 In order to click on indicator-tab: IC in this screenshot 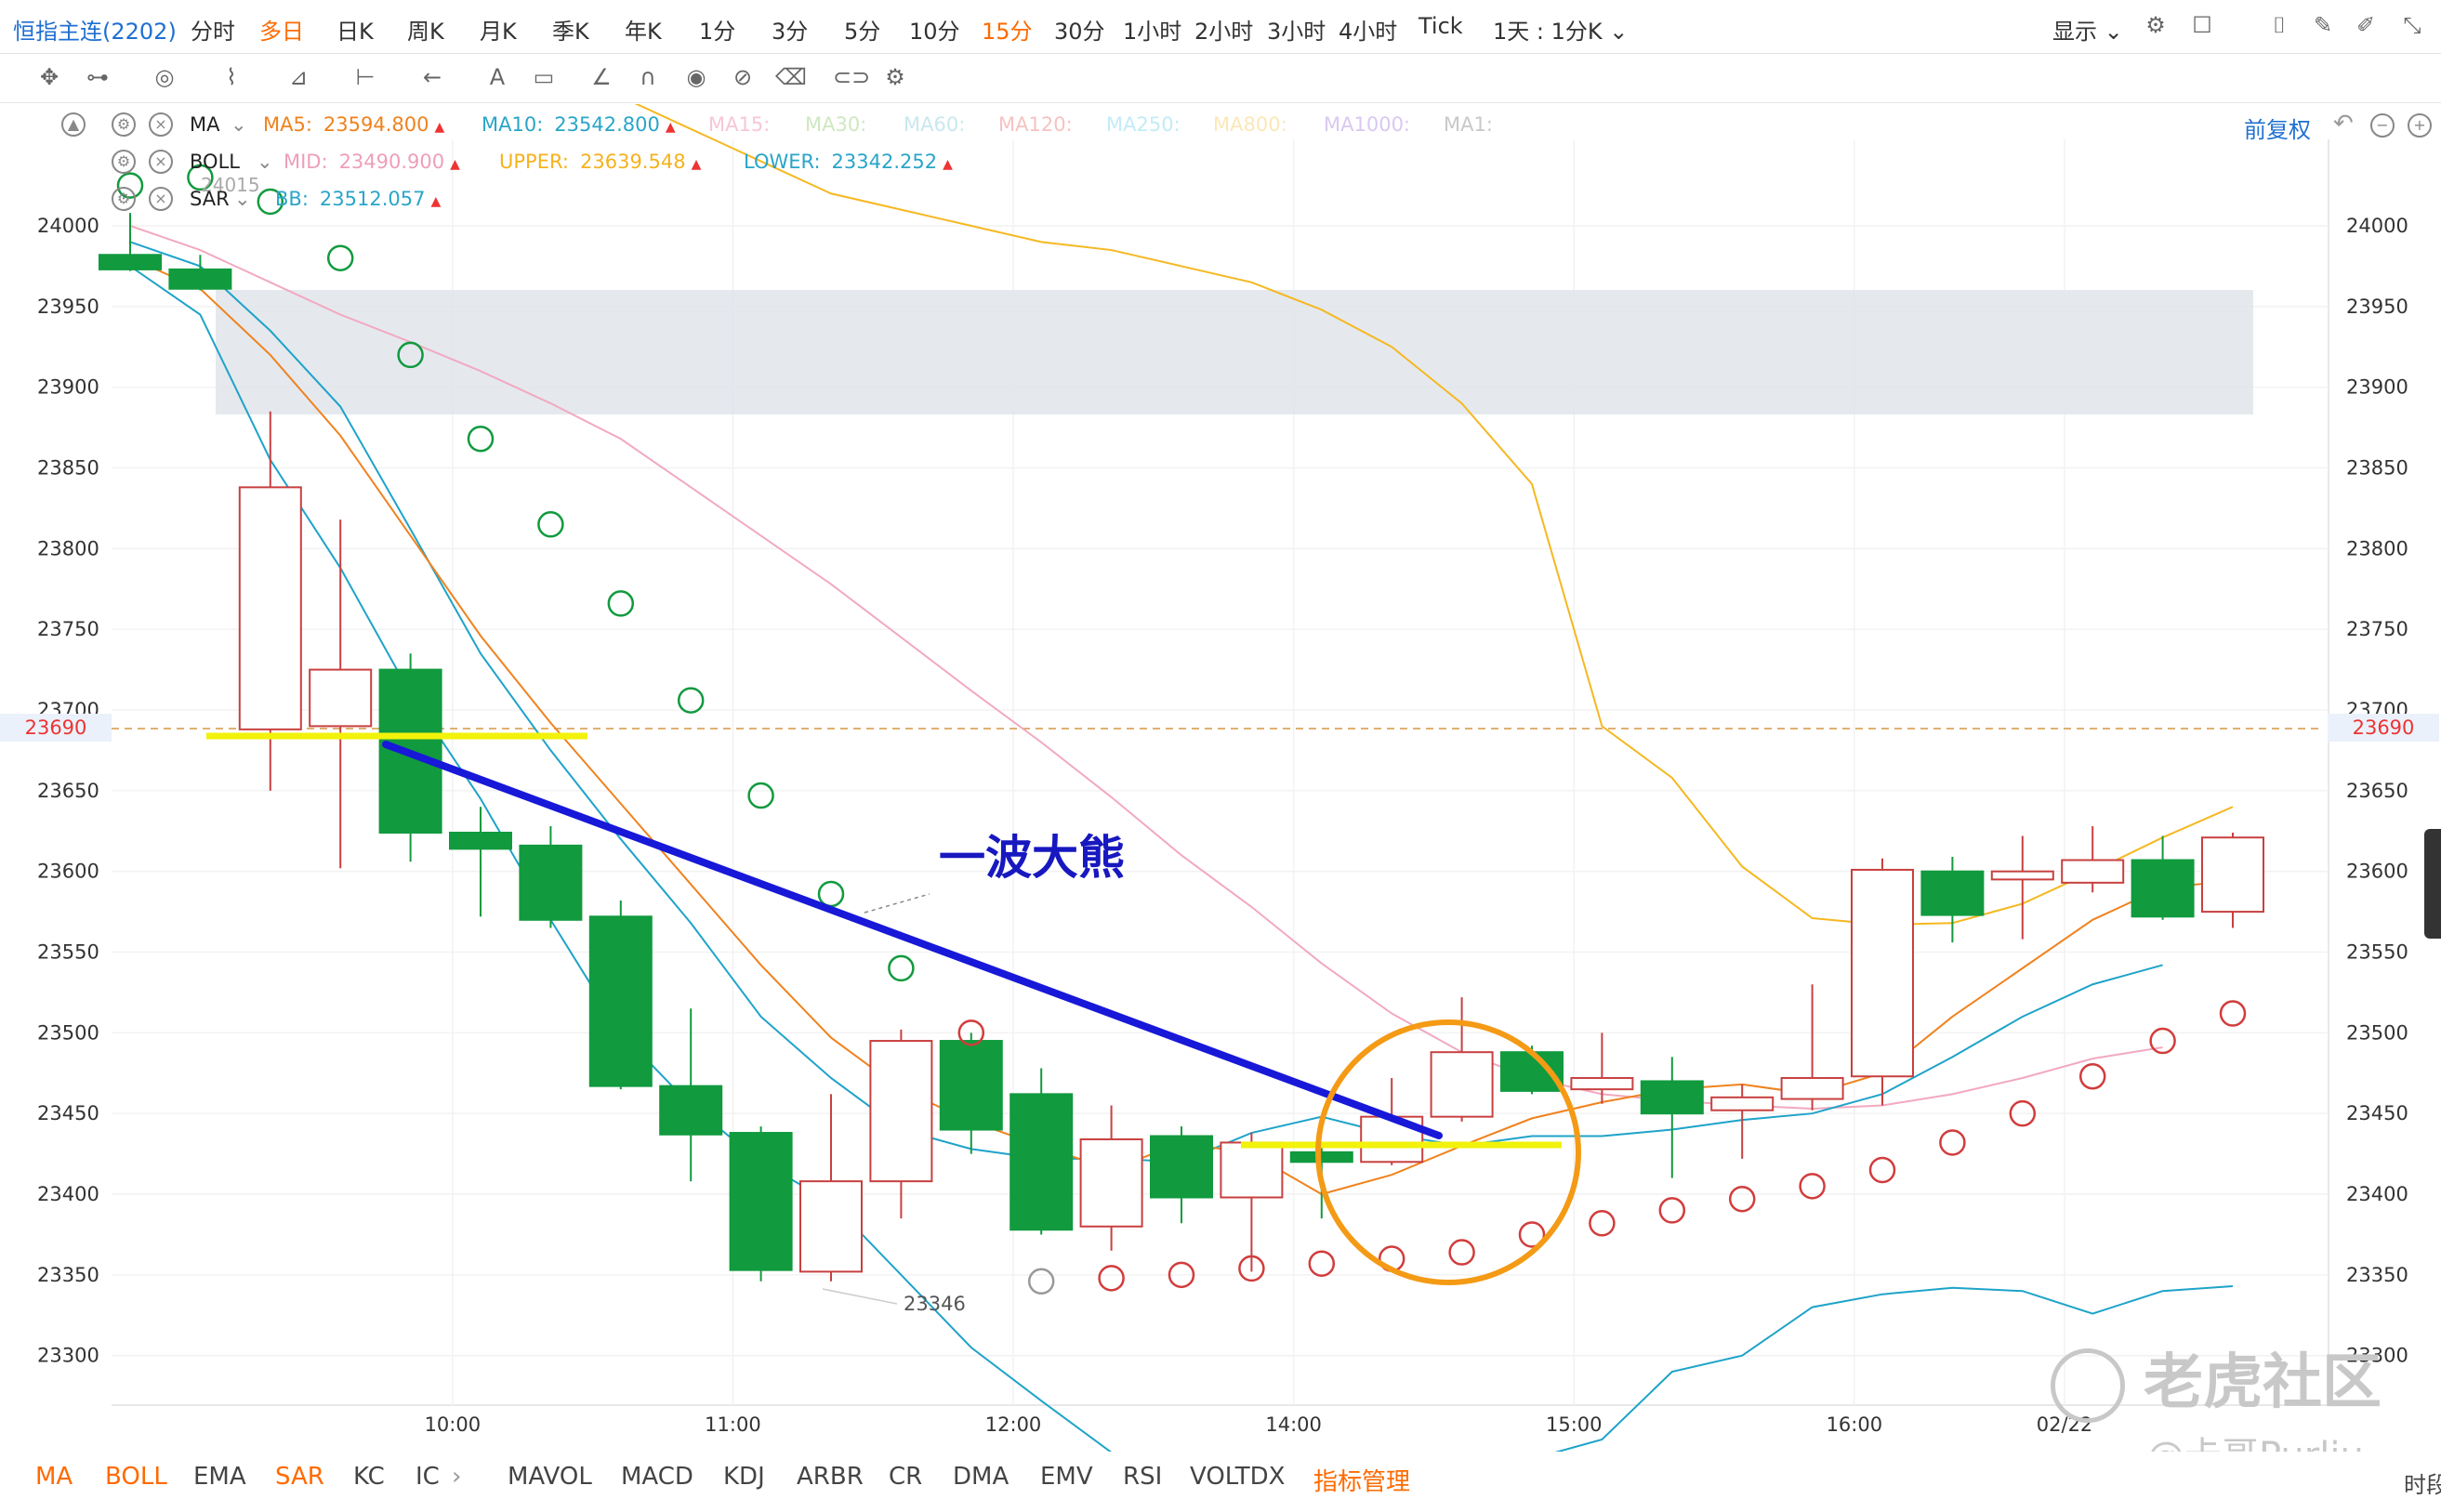, I will do `click(428, 1477)`.